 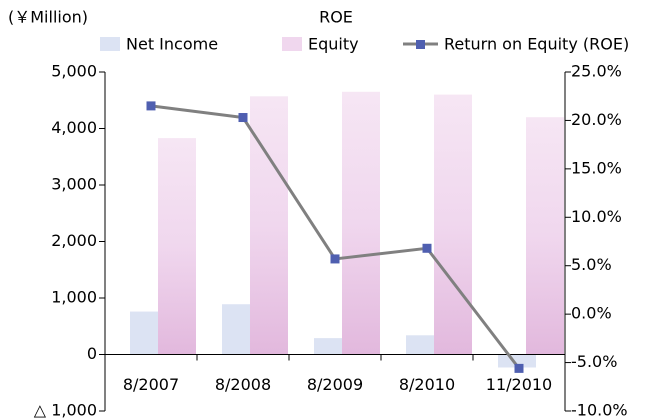 What do you see at coordinates (48, 17) in the screenshot?
I see `y-axis-unit: (￥Million)` at bounding box center [48, 17].